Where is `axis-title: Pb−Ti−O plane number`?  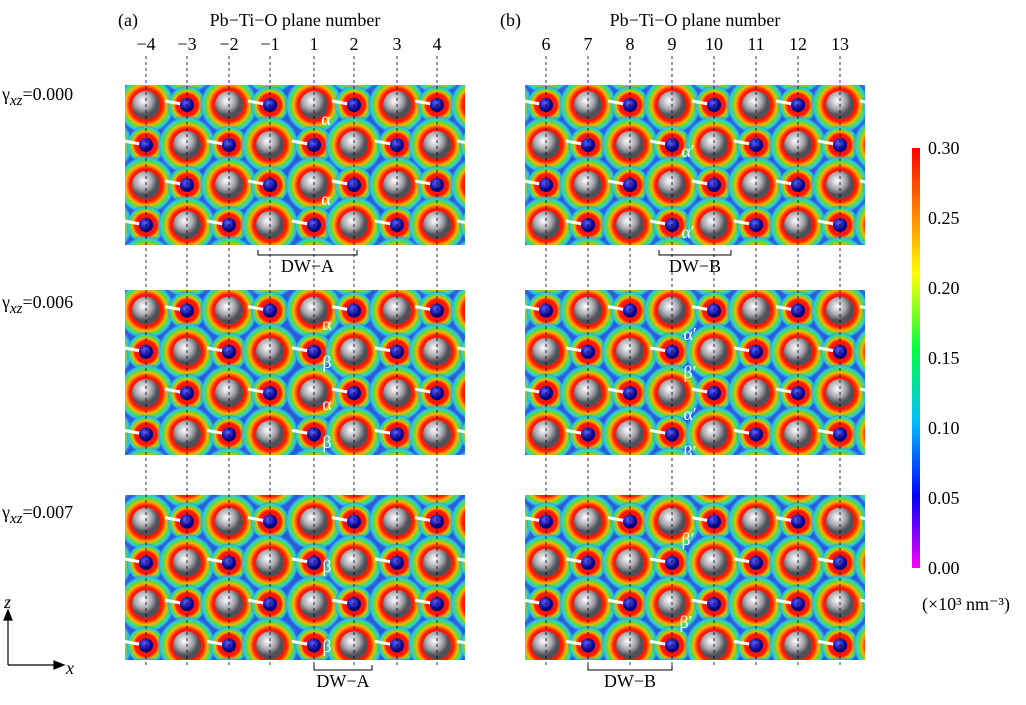
axis-title: Pb−Ti−O plane number is located at coordinates (695, 20).